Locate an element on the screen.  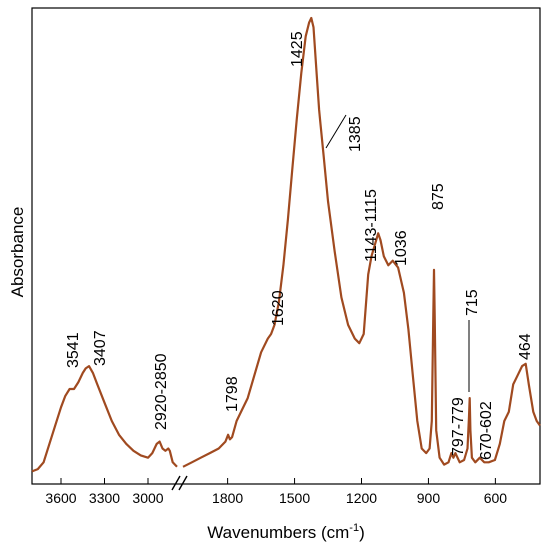
x-axis-title: Wavenumbers (cm-1) is located at coordinates (285, 532).